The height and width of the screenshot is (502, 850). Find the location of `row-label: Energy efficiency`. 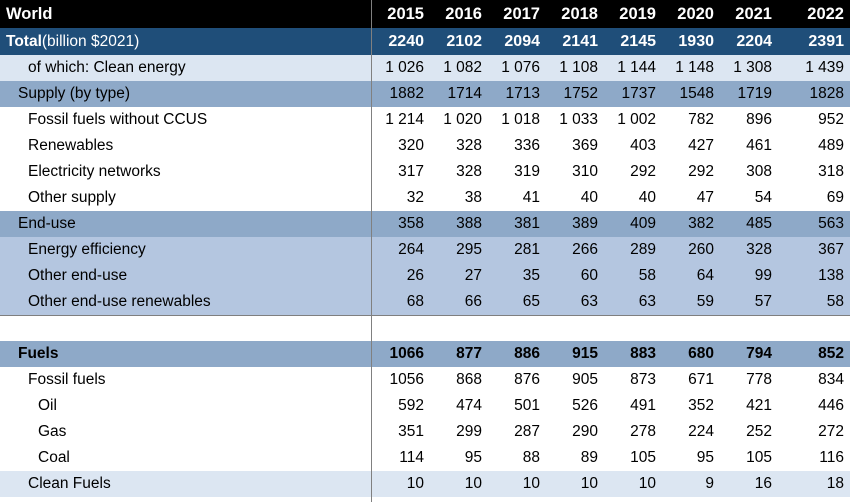

row-label: Energy efficiency is located at coordinates (87, 249).